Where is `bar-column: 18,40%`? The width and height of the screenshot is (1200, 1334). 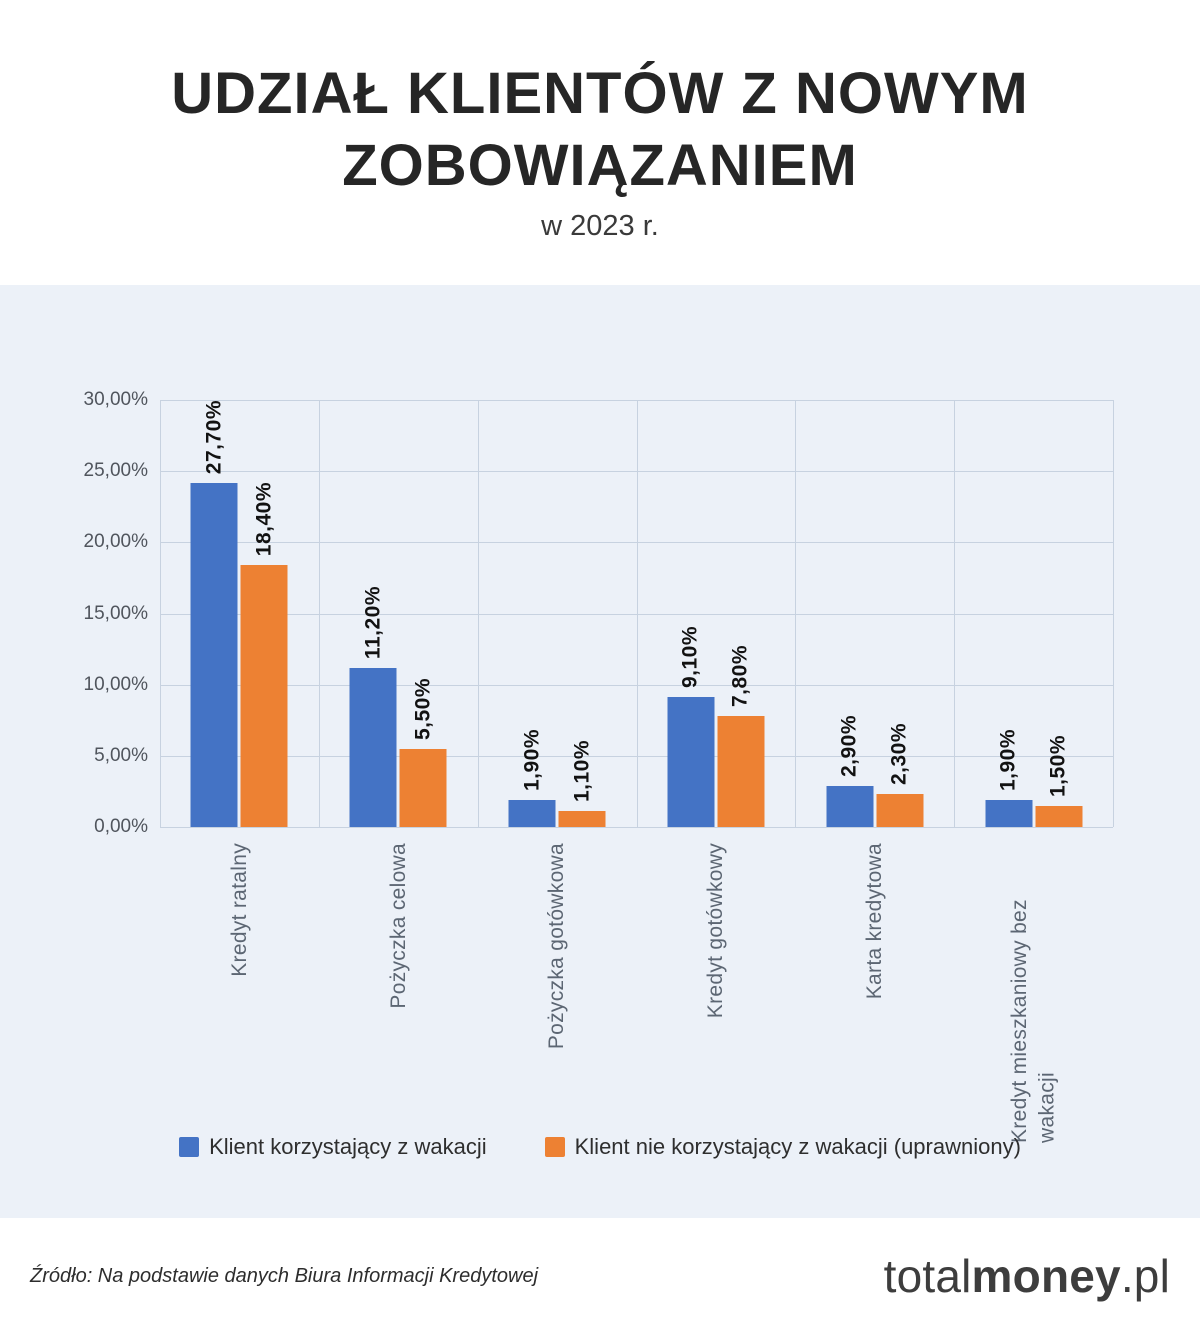 bar-column: 18,40% is located at coordinates (264, 613).